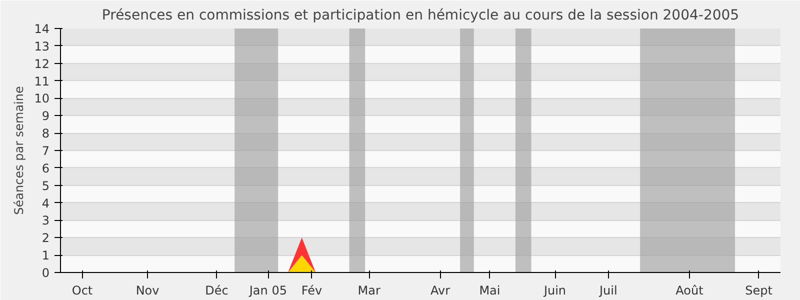  I want to click on x-tick-label: Jan 05, so click(267, 291).